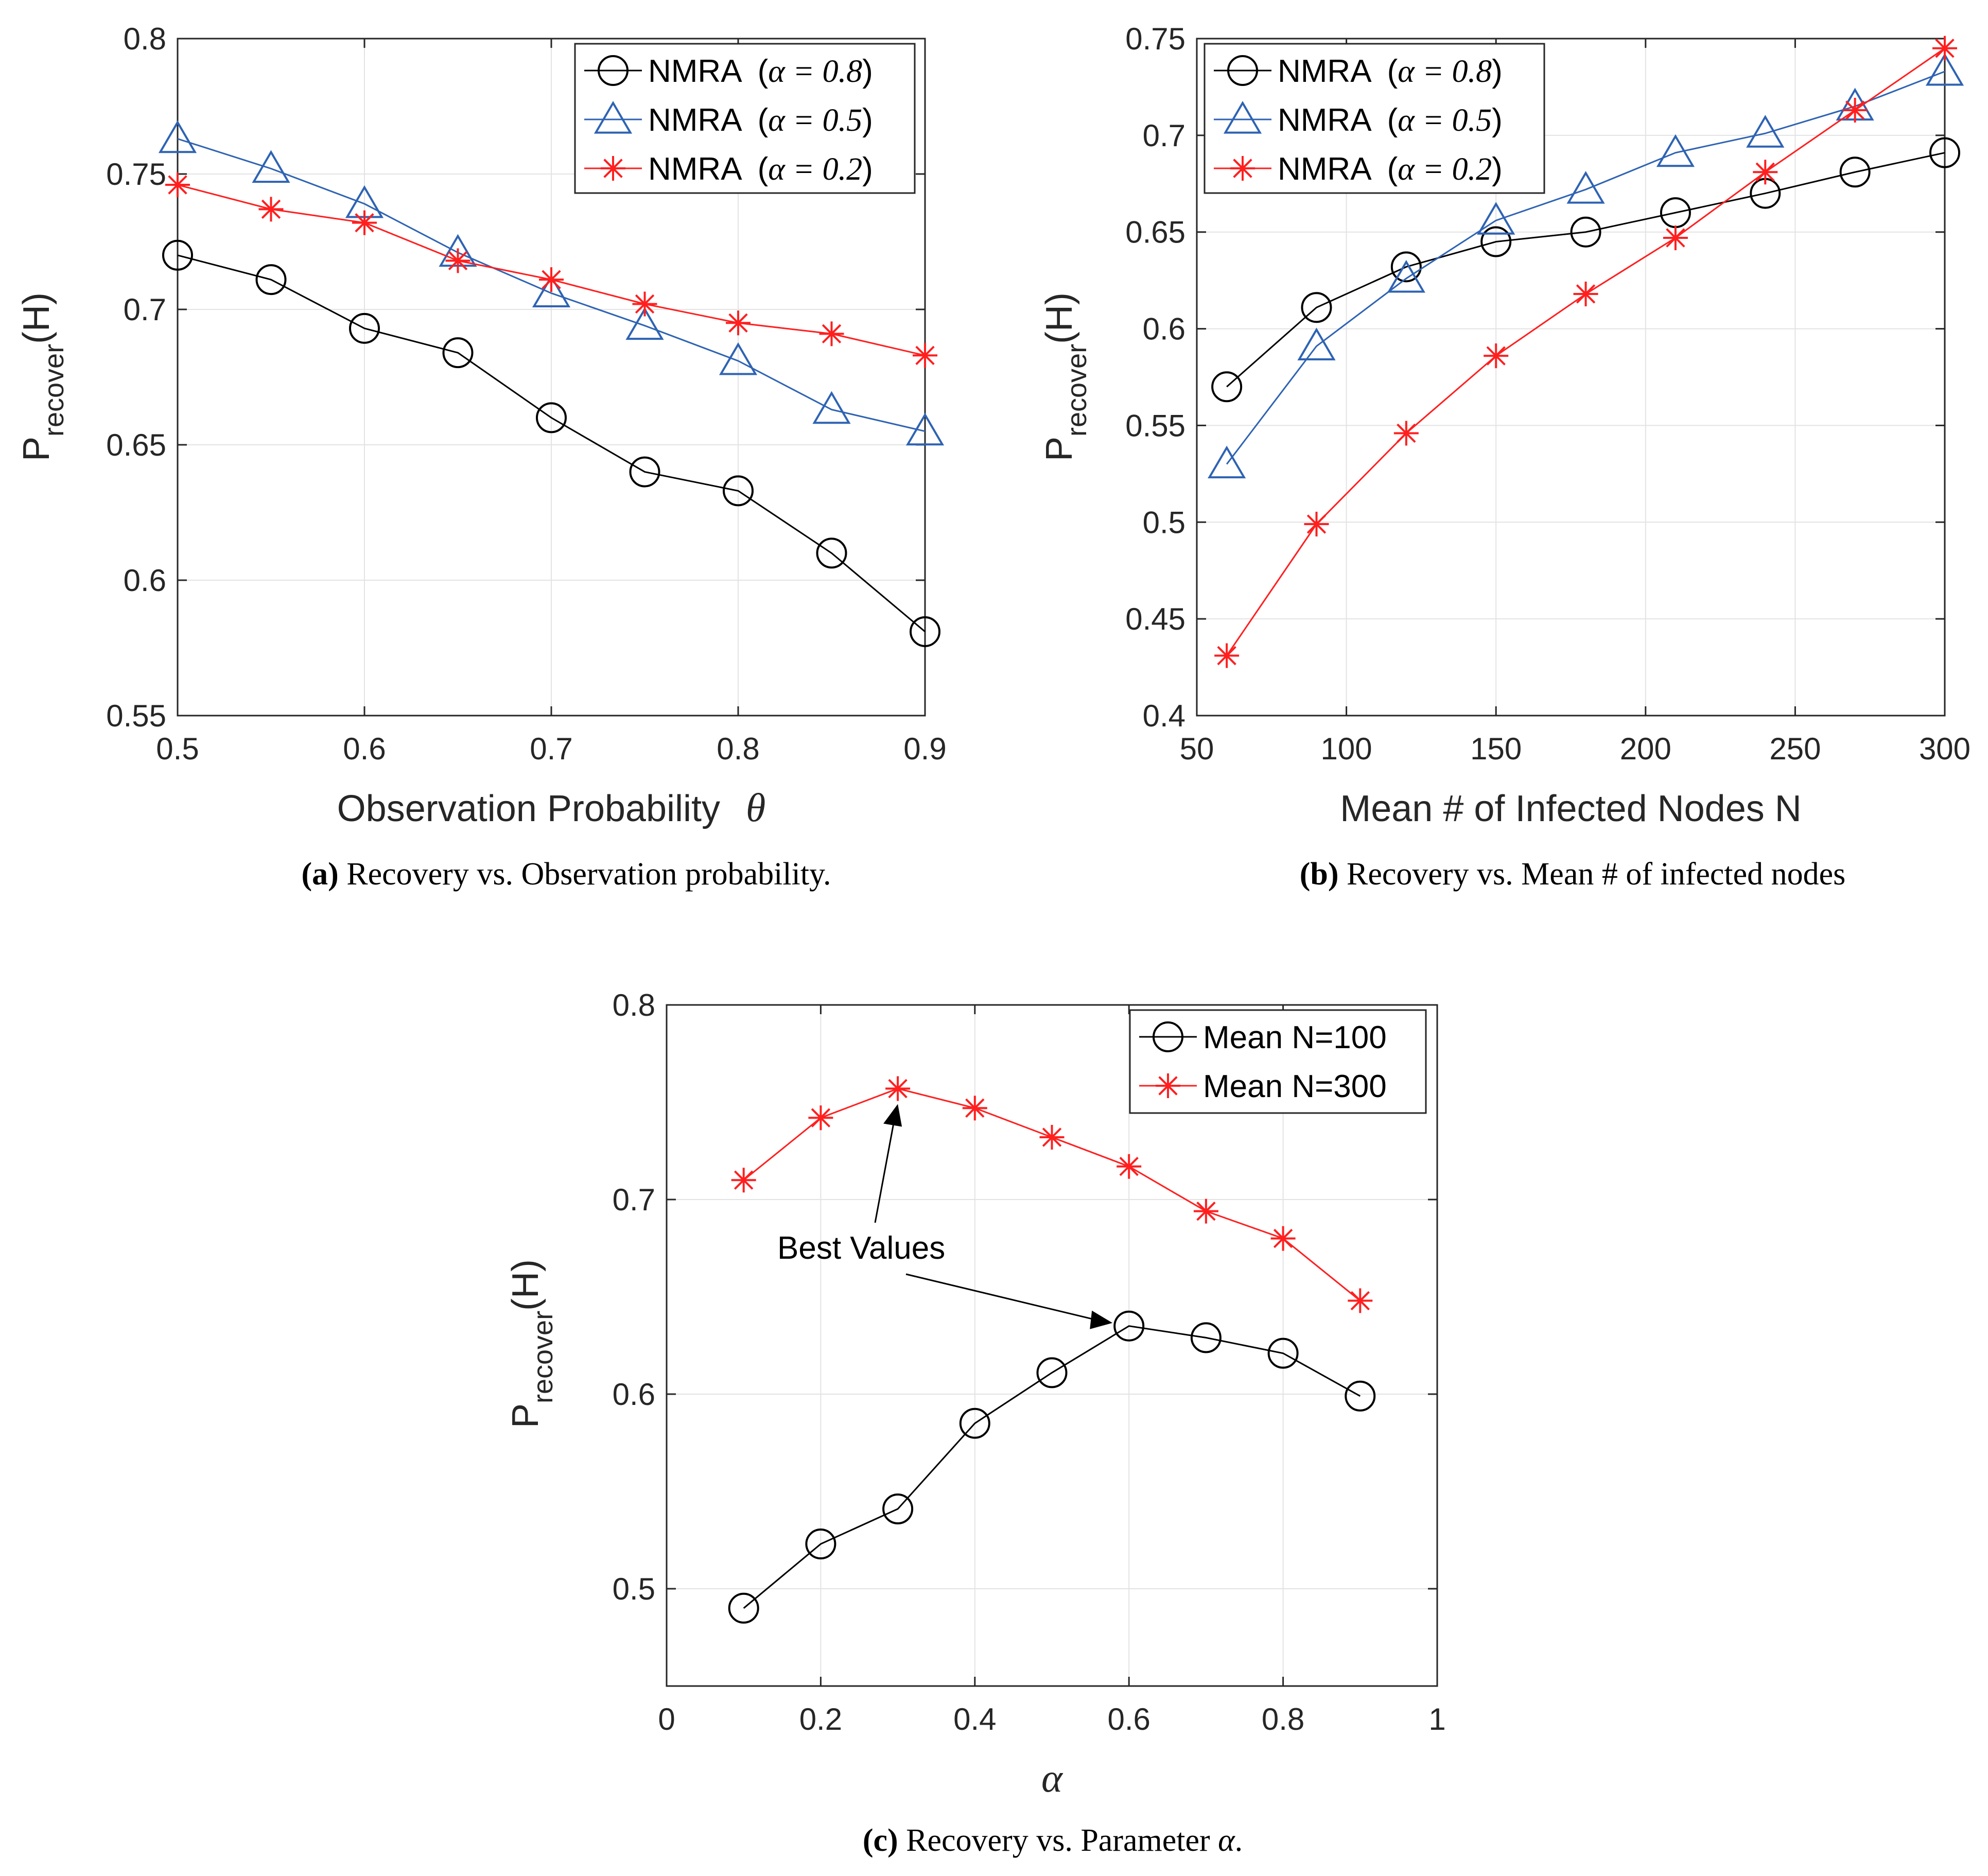  What do you see at coordinates (1155, 232) in the screenshot?
I see `y-tick-label: 0.65` at bounding box center [1155, 232].